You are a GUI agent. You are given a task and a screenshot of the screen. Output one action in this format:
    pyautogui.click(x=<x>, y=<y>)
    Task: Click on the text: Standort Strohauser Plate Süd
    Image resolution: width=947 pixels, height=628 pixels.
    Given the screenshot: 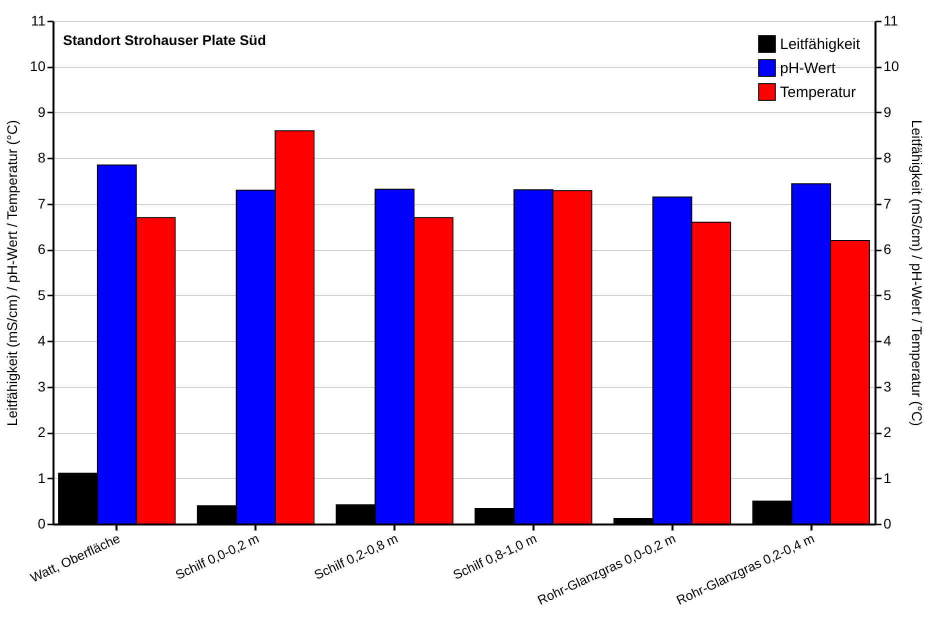 What is the action you would take?
    pyautogui.click(x=164, y=40)
    